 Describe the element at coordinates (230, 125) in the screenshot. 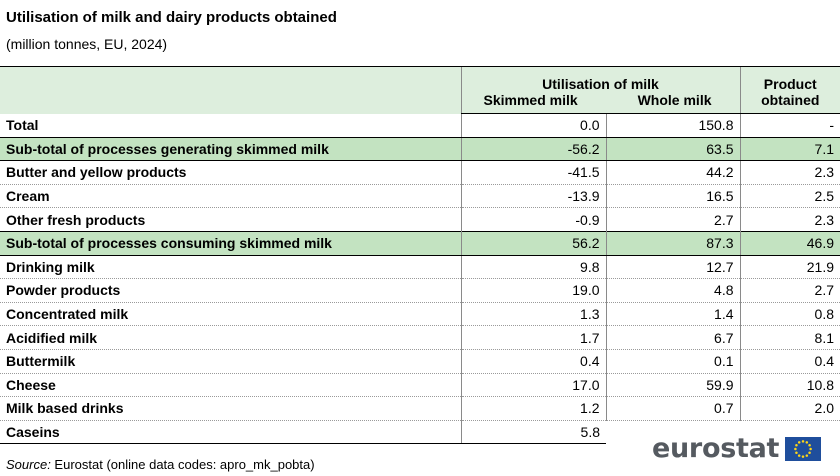

I see `row-label: Total` at that location.